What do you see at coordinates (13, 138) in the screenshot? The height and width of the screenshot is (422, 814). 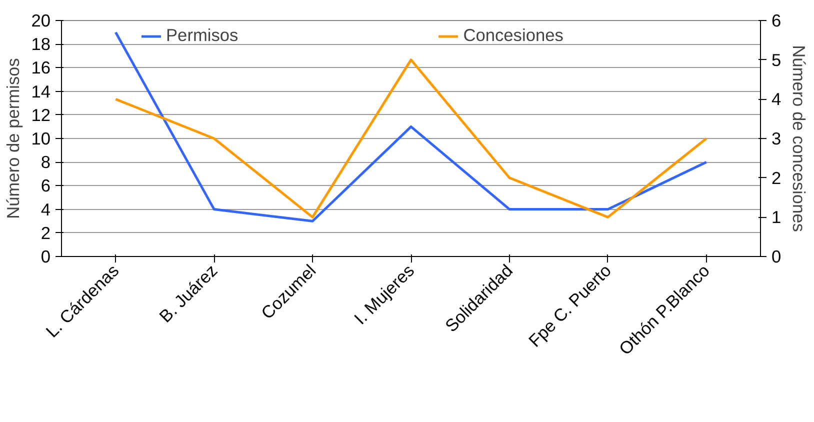 I see `y-axis-title: Número de permisos` at bounding box center [13, 138].